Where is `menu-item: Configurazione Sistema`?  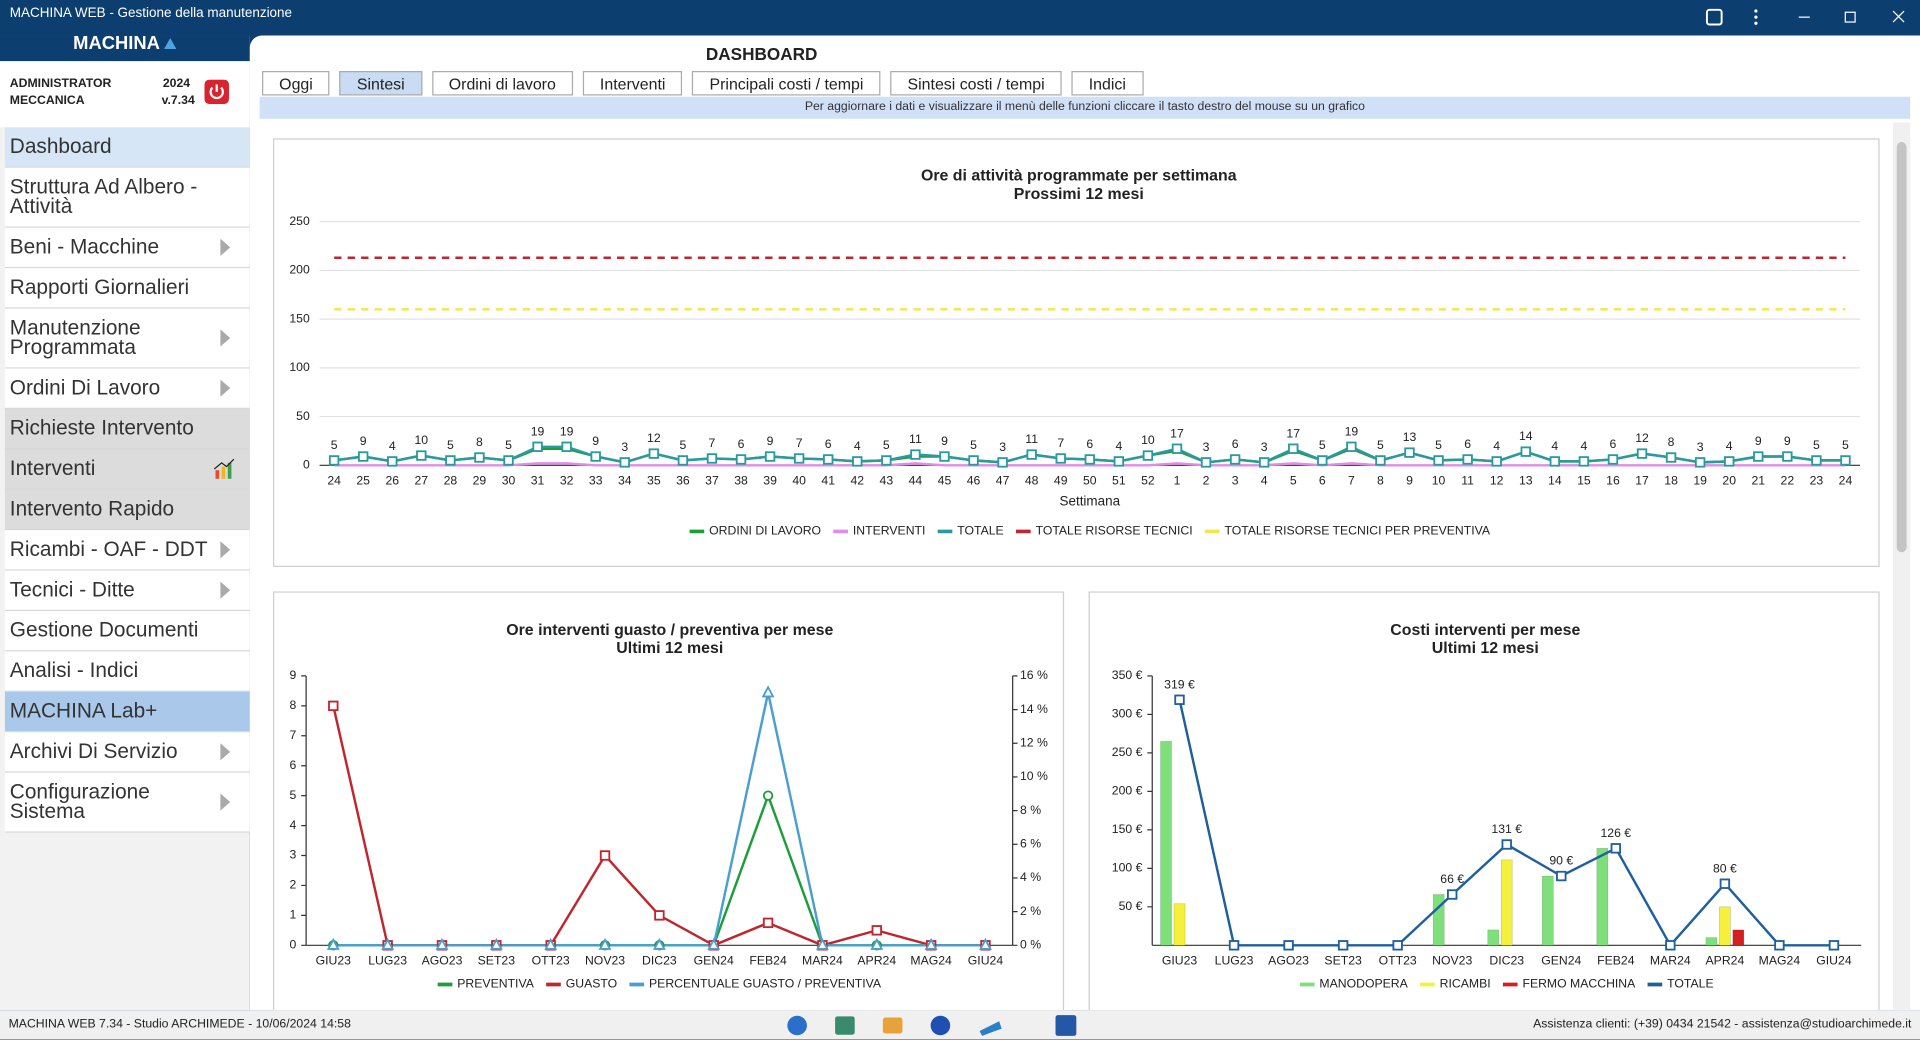
menu-item: Configurazione Sistema is located at coordinates (127, 802).